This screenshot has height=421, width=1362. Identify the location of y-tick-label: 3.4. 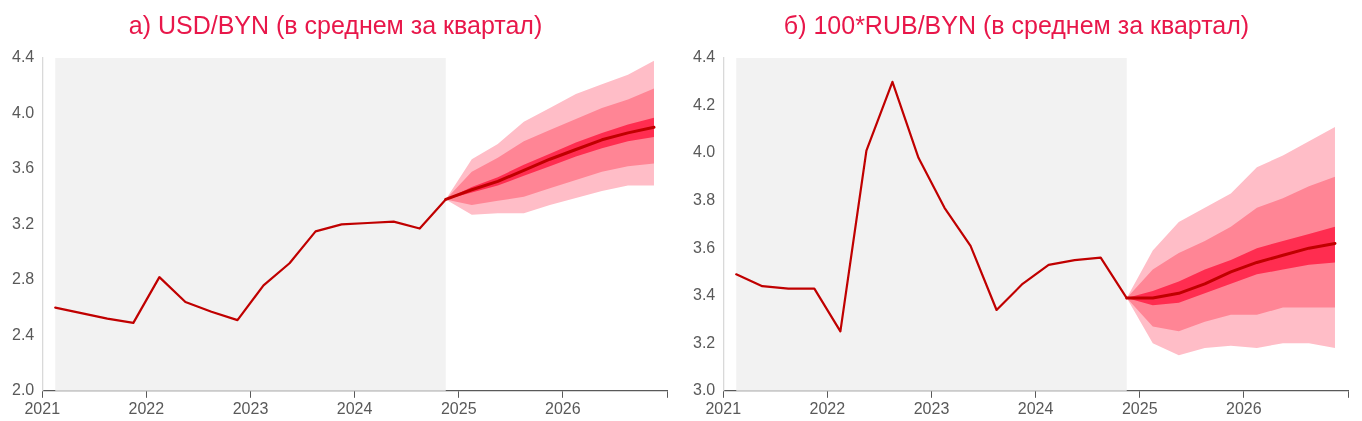
(704, 295).